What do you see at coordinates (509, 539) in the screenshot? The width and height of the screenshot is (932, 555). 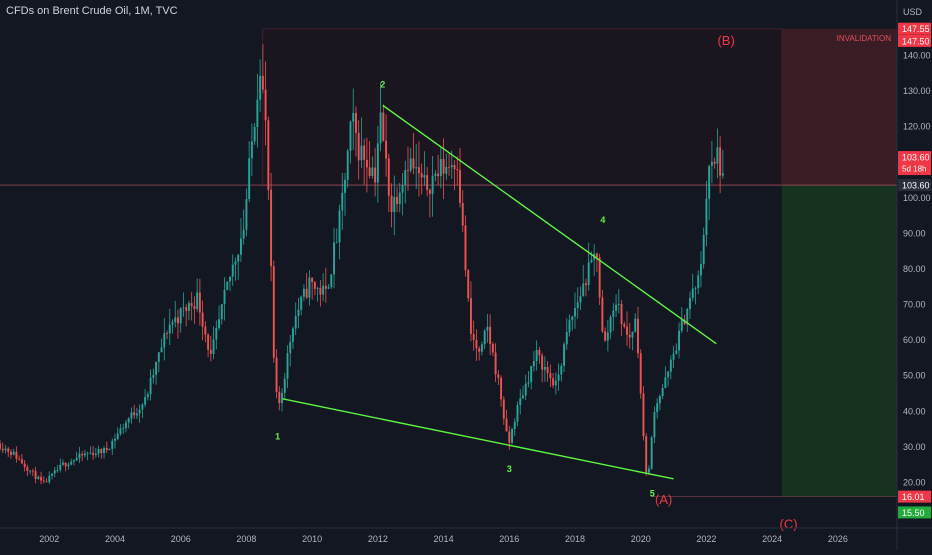 I see `time-tick-label: 2016` at bounding box center [509, 539].